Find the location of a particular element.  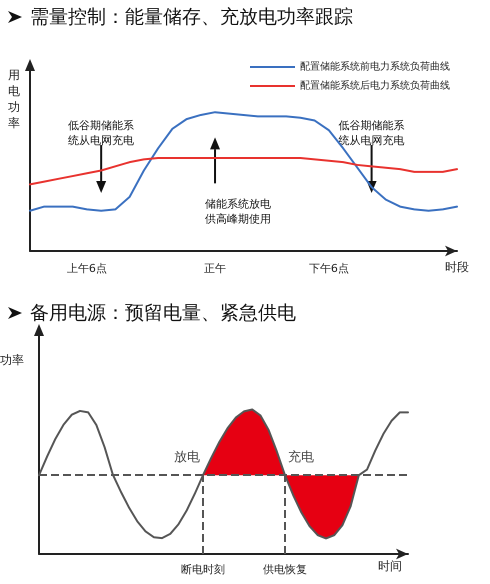

x-axis-title: 时间 is located at coordinates (390, 566).